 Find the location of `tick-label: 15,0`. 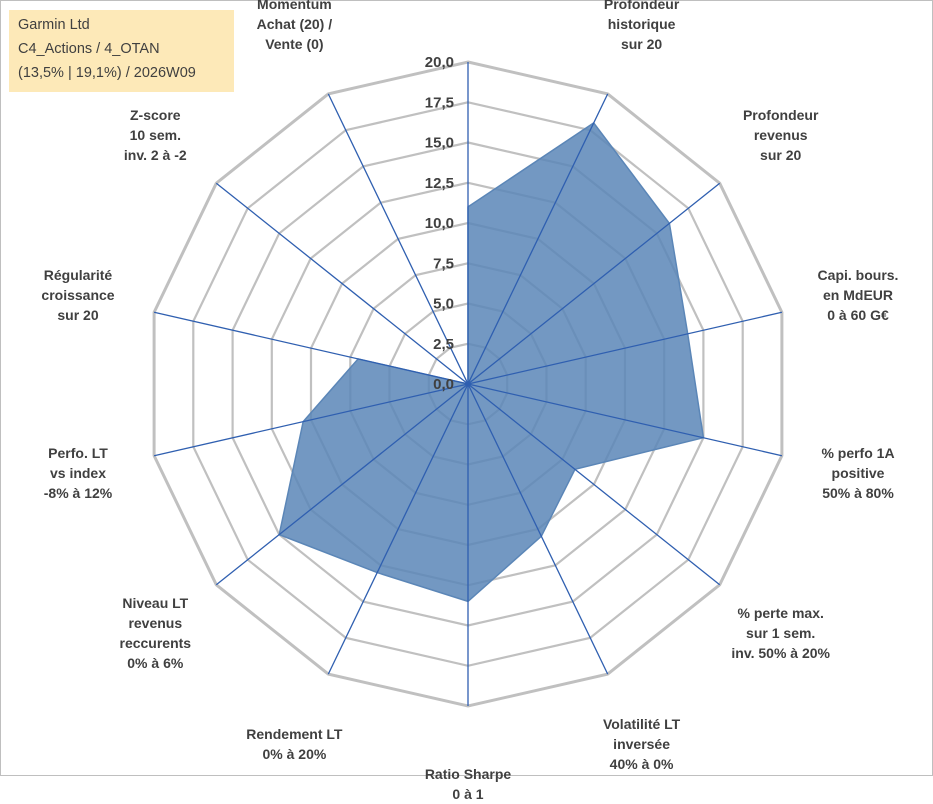

tick-label: 15,0 is located at coordinates (439, 143).